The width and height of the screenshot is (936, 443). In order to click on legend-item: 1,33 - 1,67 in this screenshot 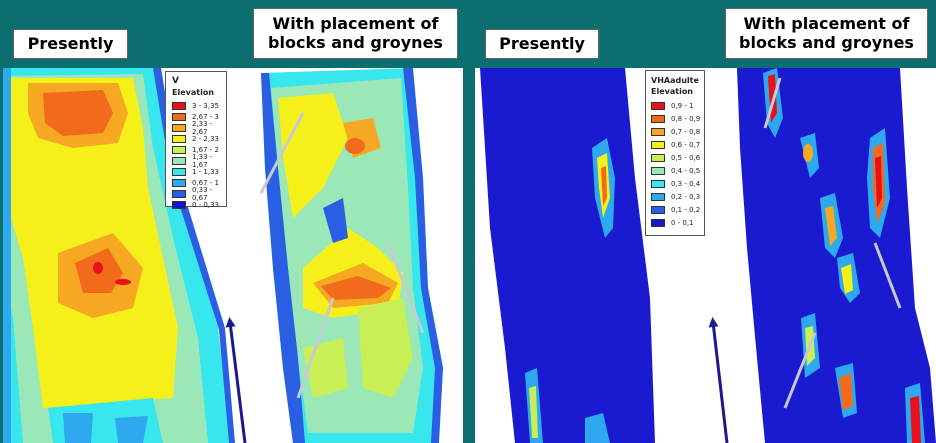, I will do `click(197, 160)`.